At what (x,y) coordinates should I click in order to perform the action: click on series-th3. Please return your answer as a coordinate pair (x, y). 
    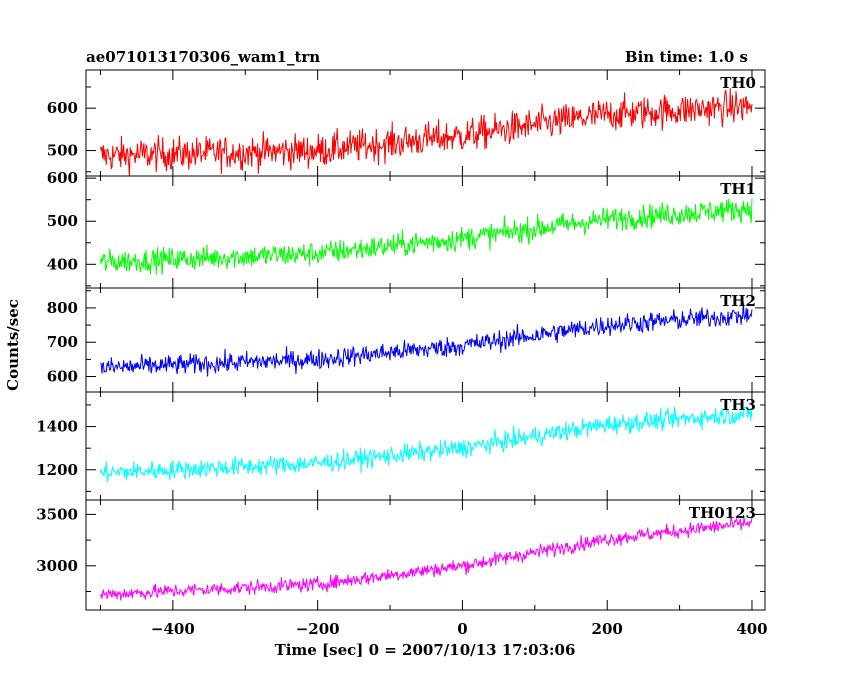
    Looking at the image, I should click on (426, 444).